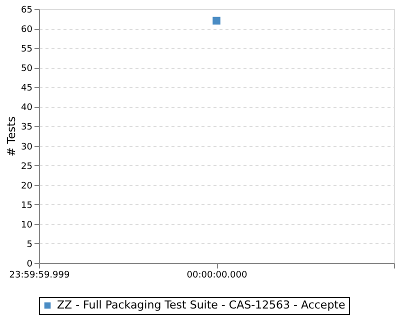 The width and height of the screenshot is (400, 320). Describe the element at coordinates (27, 147) in the screenshot. I see `y-tick-label: 30` at that location.